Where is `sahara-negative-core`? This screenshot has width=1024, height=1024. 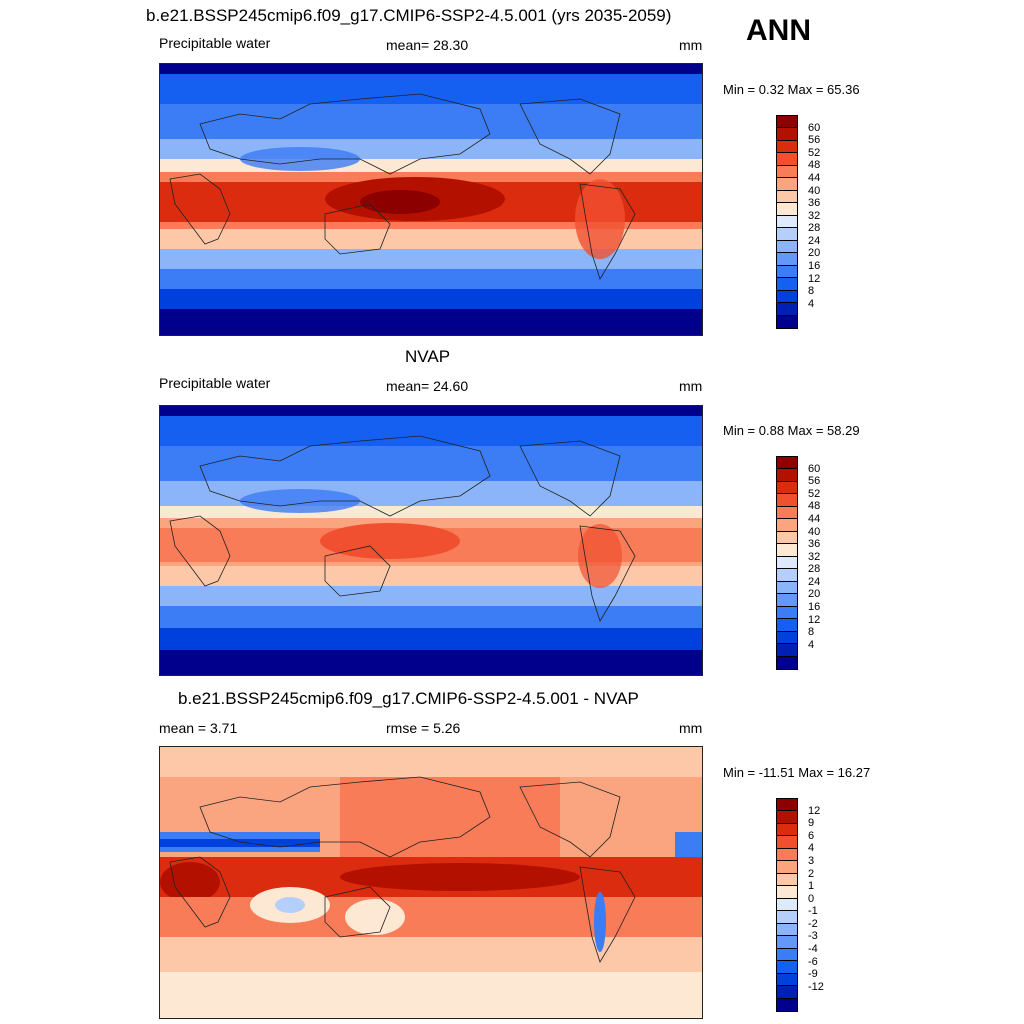
sahara-negative-core is located at coordinates (240, 843).